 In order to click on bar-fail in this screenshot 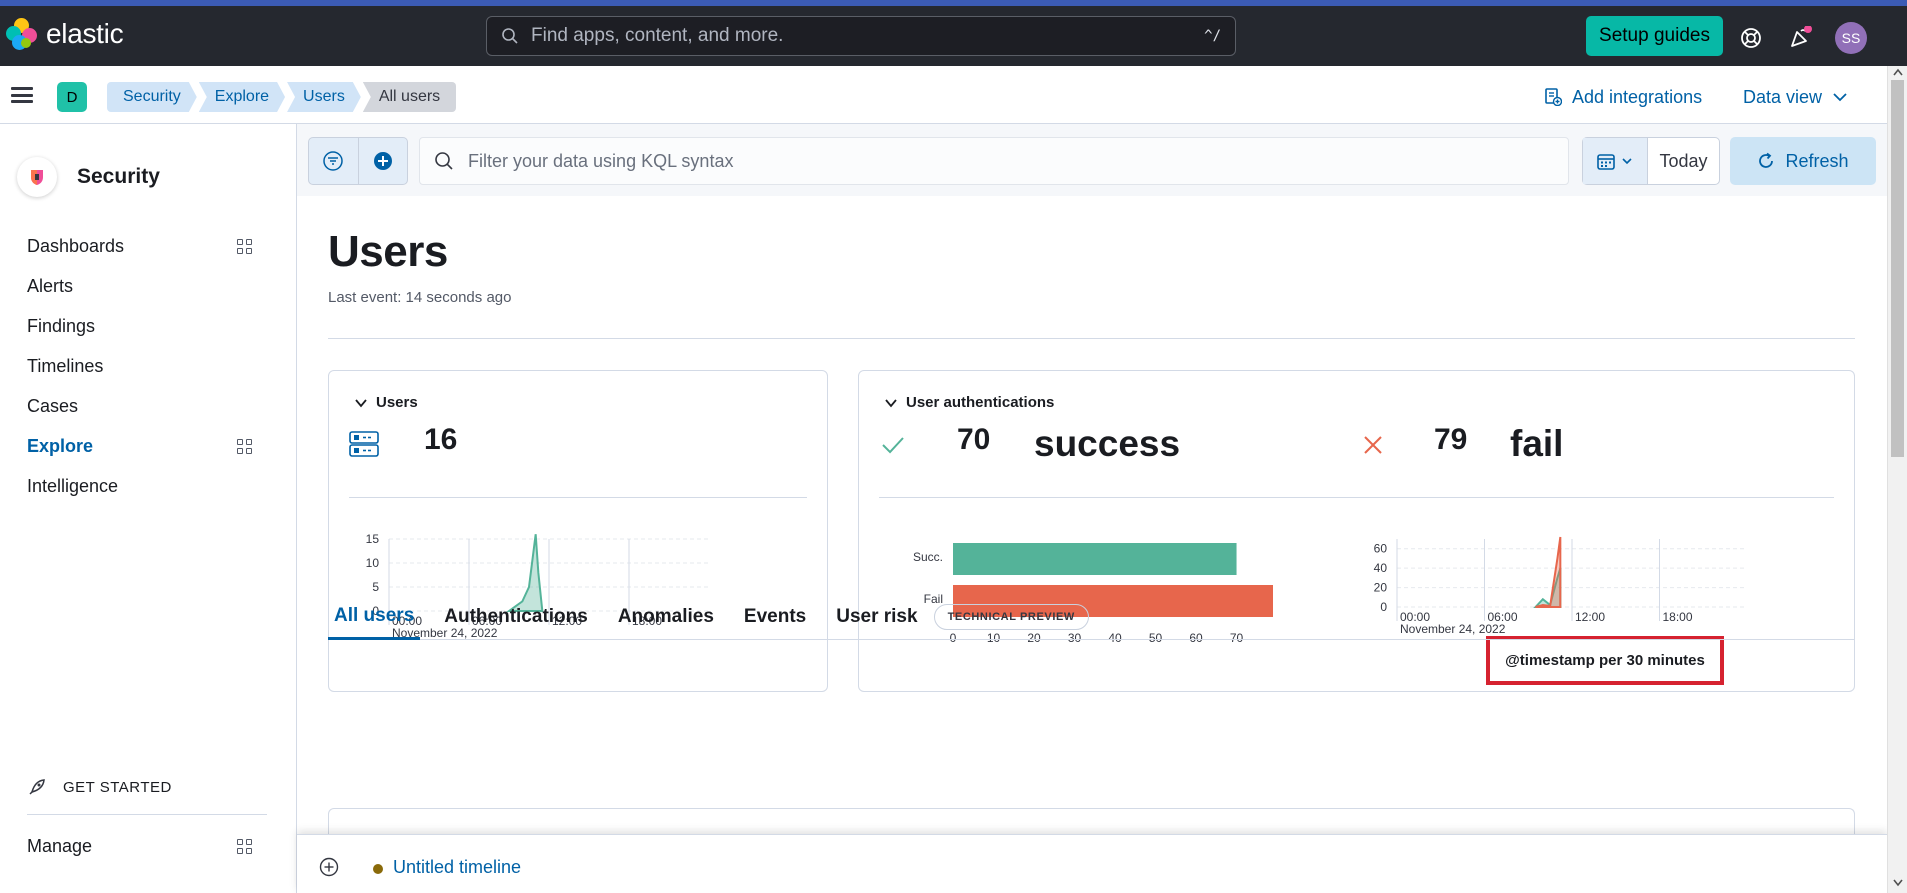, I will do `click(1113, 601)`.